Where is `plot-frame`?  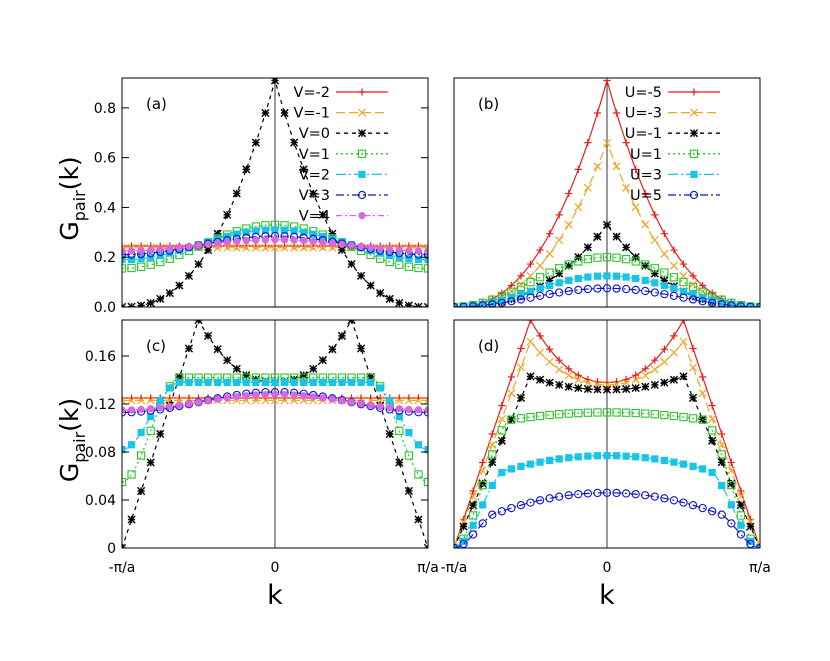 plot-frame is located at coordinates (607, 434).